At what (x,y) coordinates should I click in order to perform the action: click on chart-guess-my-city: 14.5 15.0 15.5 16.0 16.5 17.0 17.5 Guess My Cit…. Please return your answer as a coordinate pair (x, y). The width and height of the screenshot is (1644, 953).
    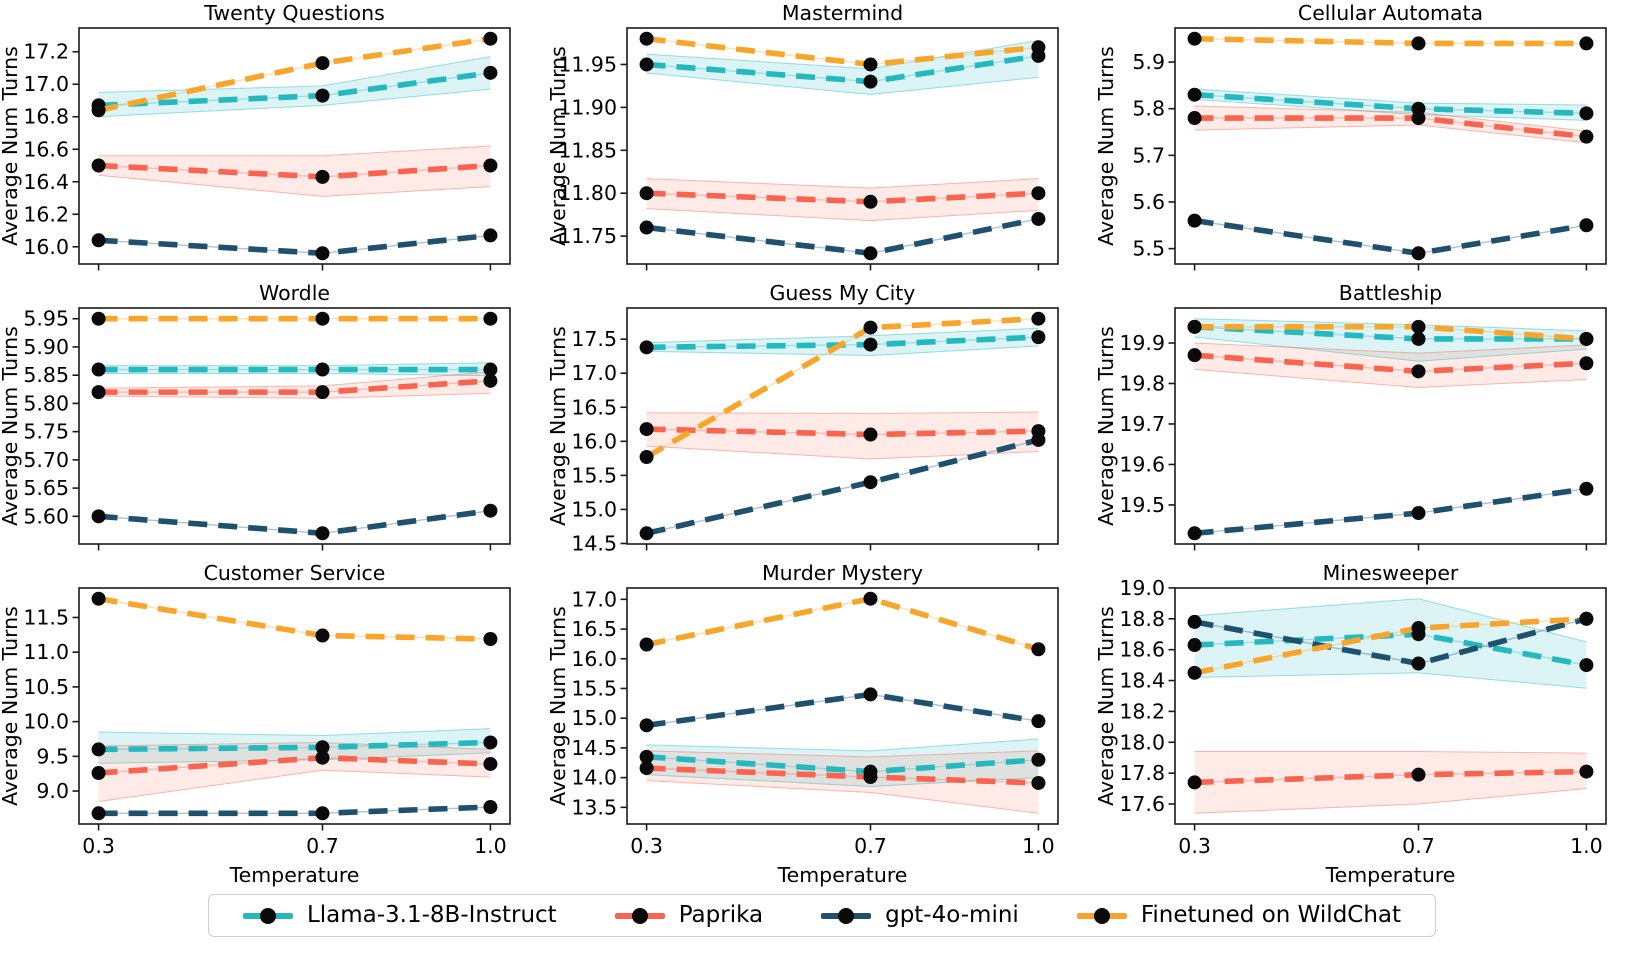
    Looking at the image, I should click on (821, 420).